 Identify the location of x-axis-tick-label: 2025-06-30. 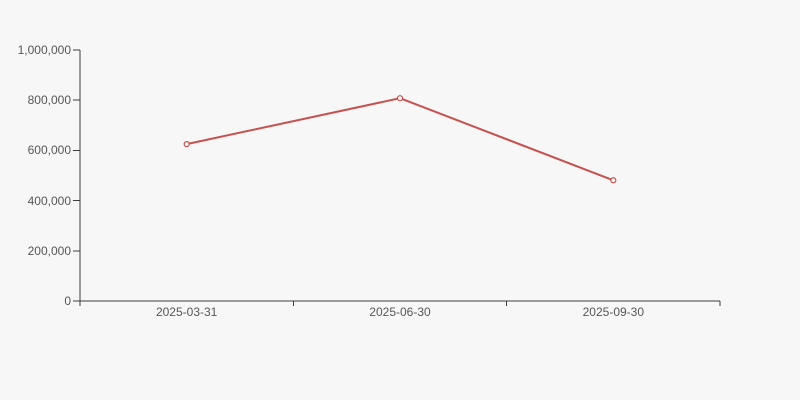
(400, 312).